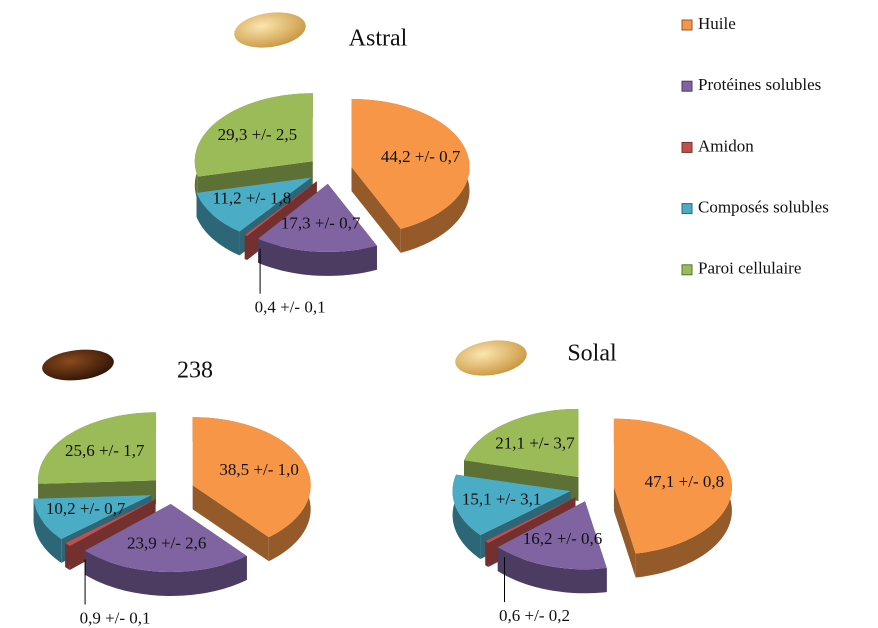  What do you see at coordinates (251, 198) in the screenshot?
I see `data-label: 11,2 +/- 1,8` at bounding box center [251, 198].